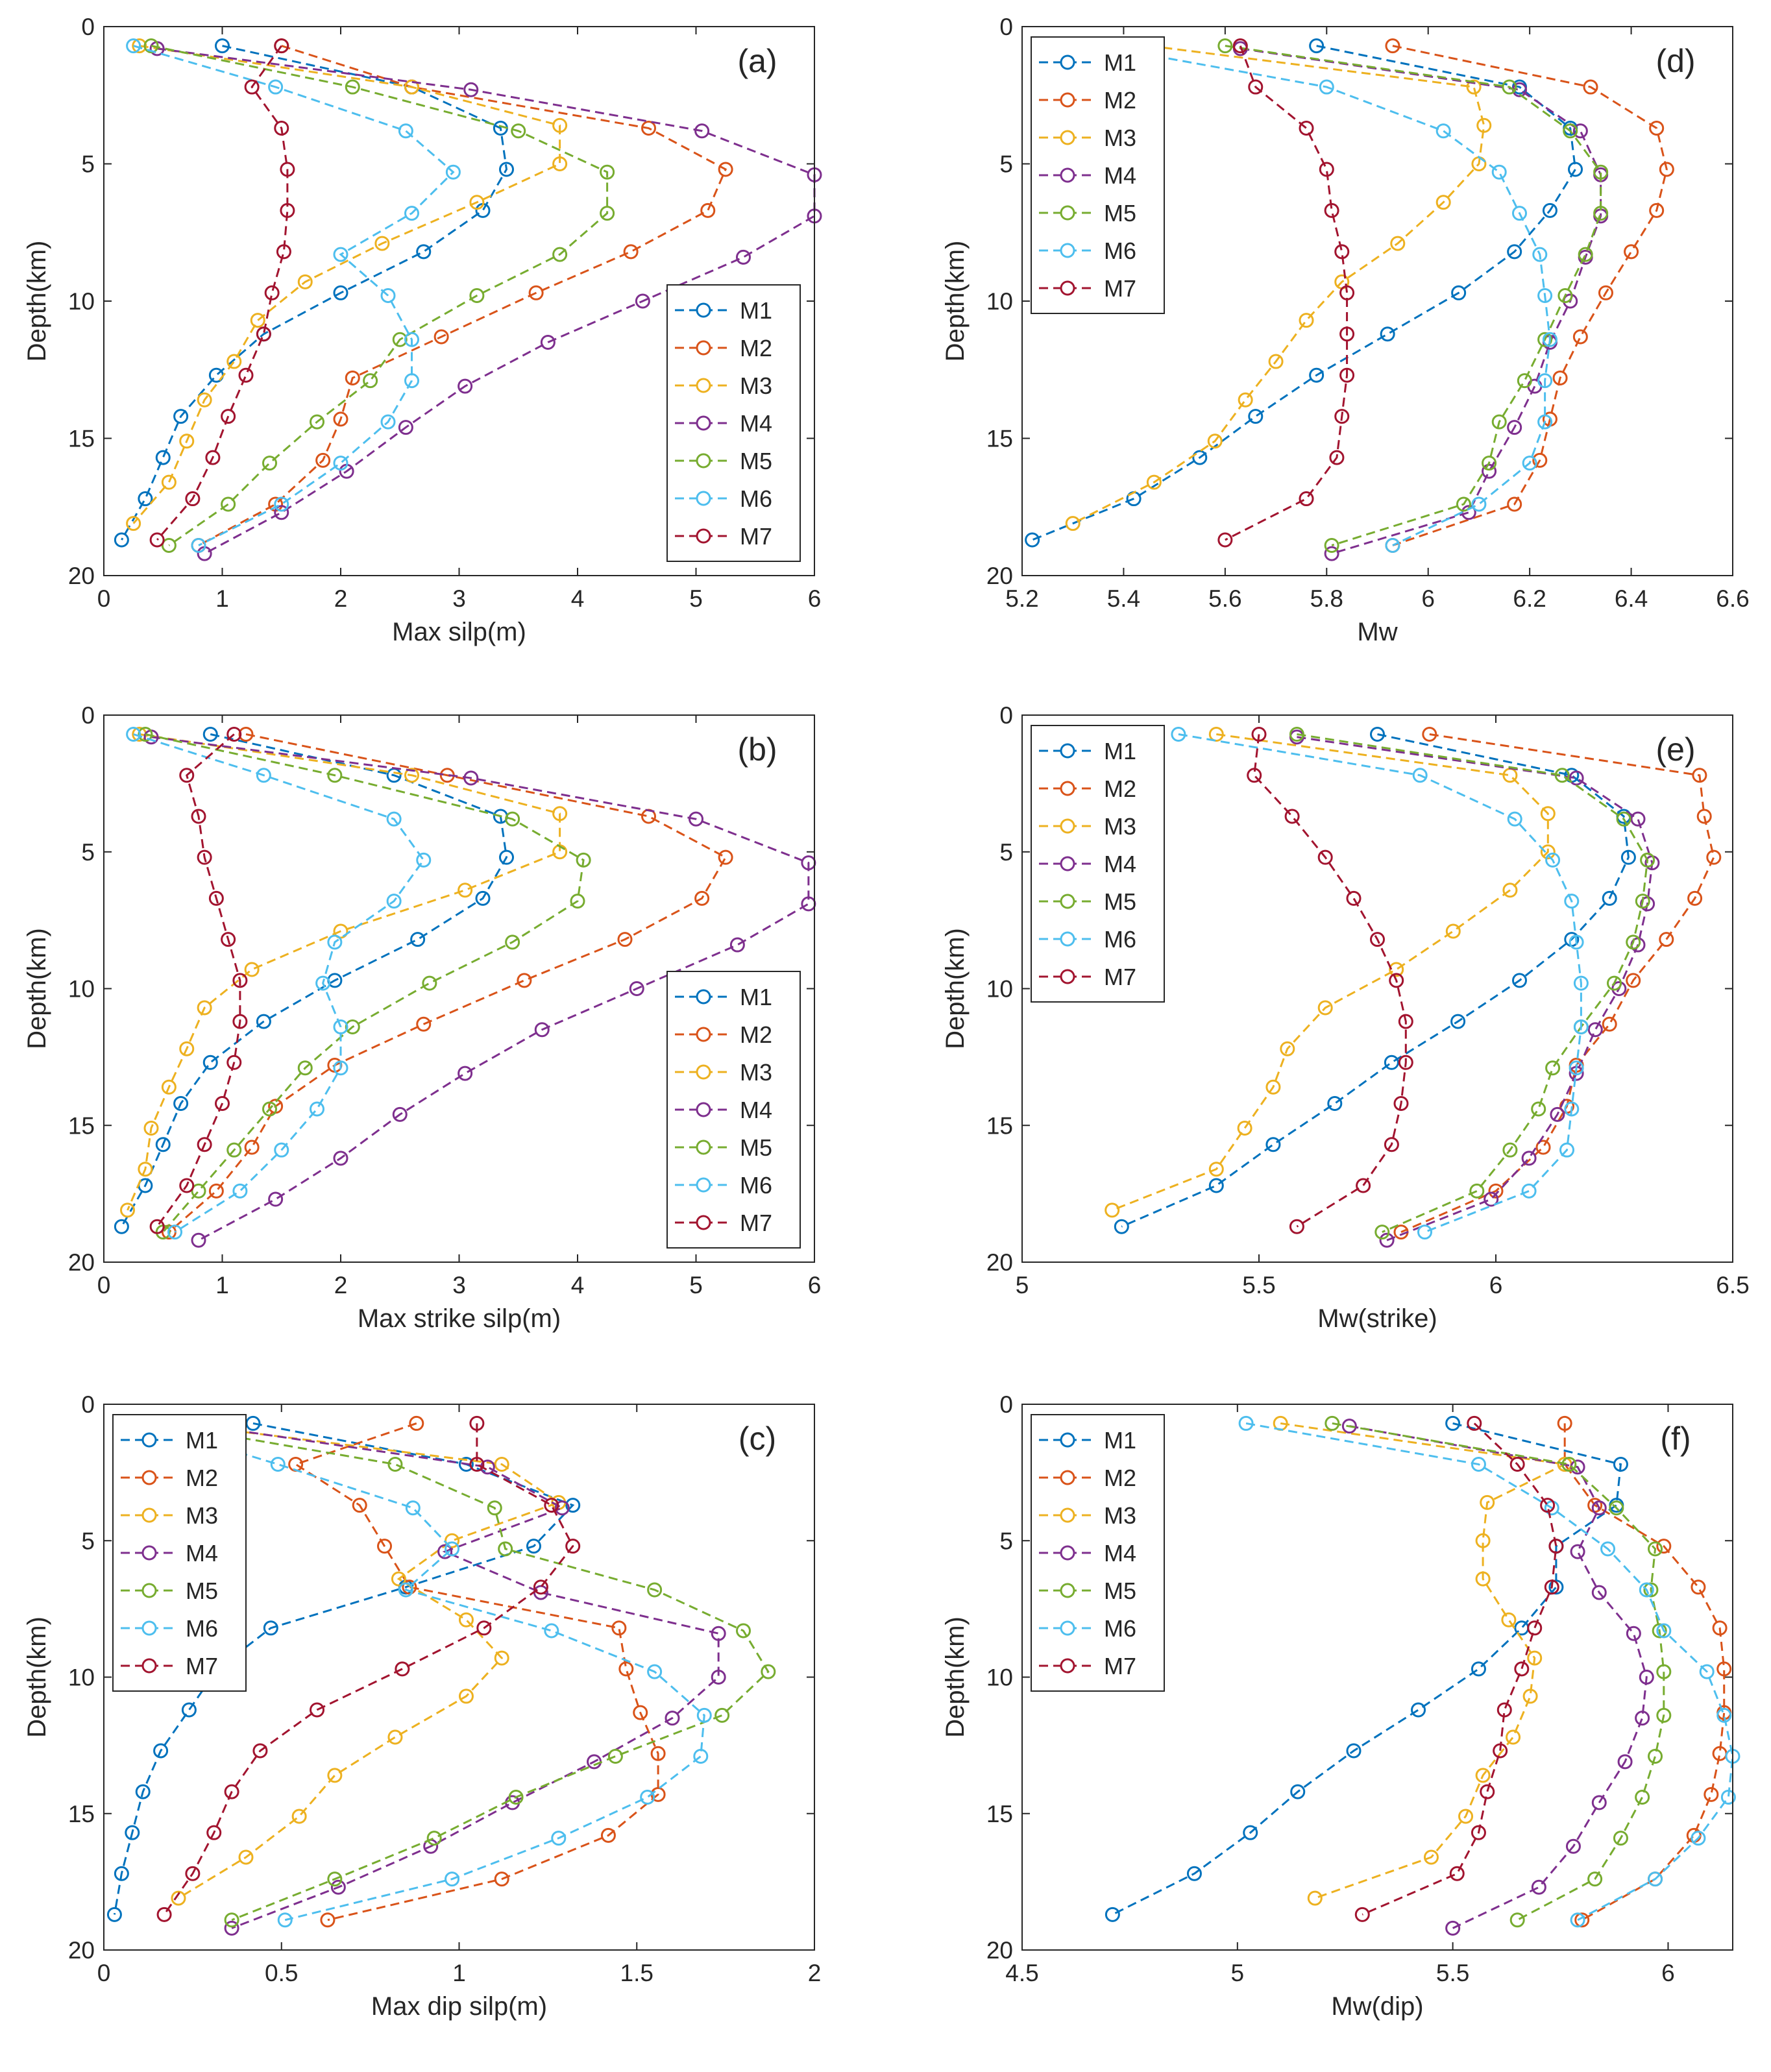 The image size is (1771, 2072). I want to click on x-tick-label: 1, so click(459, 1973).